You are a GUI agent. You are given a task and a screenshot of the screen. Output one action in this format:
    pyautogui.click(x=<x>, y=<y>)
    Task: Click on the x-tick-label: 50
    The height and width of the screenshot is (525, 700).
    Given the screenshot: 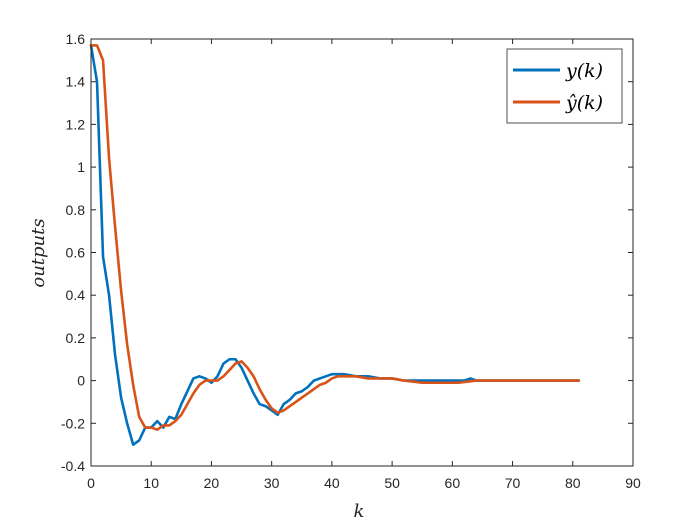 What is the action you would take?
    pyautogui.click(x=392, y=483)
    